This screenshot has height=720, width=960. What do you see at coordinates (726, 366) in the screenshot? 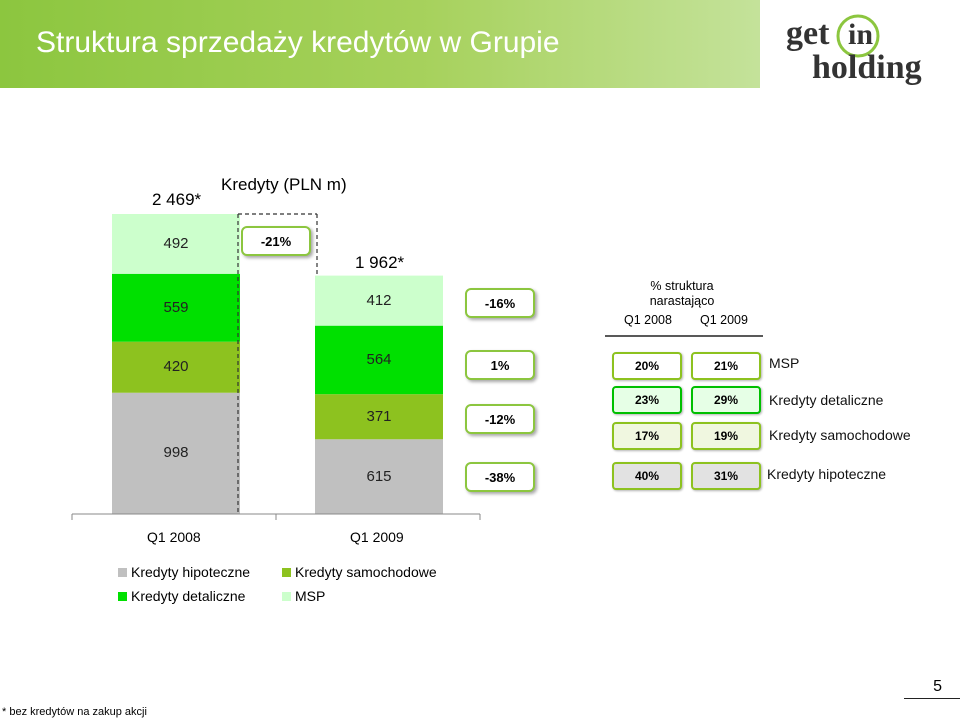
I see `structure-msp-2009: 21%` at bounding box center [726, 366].